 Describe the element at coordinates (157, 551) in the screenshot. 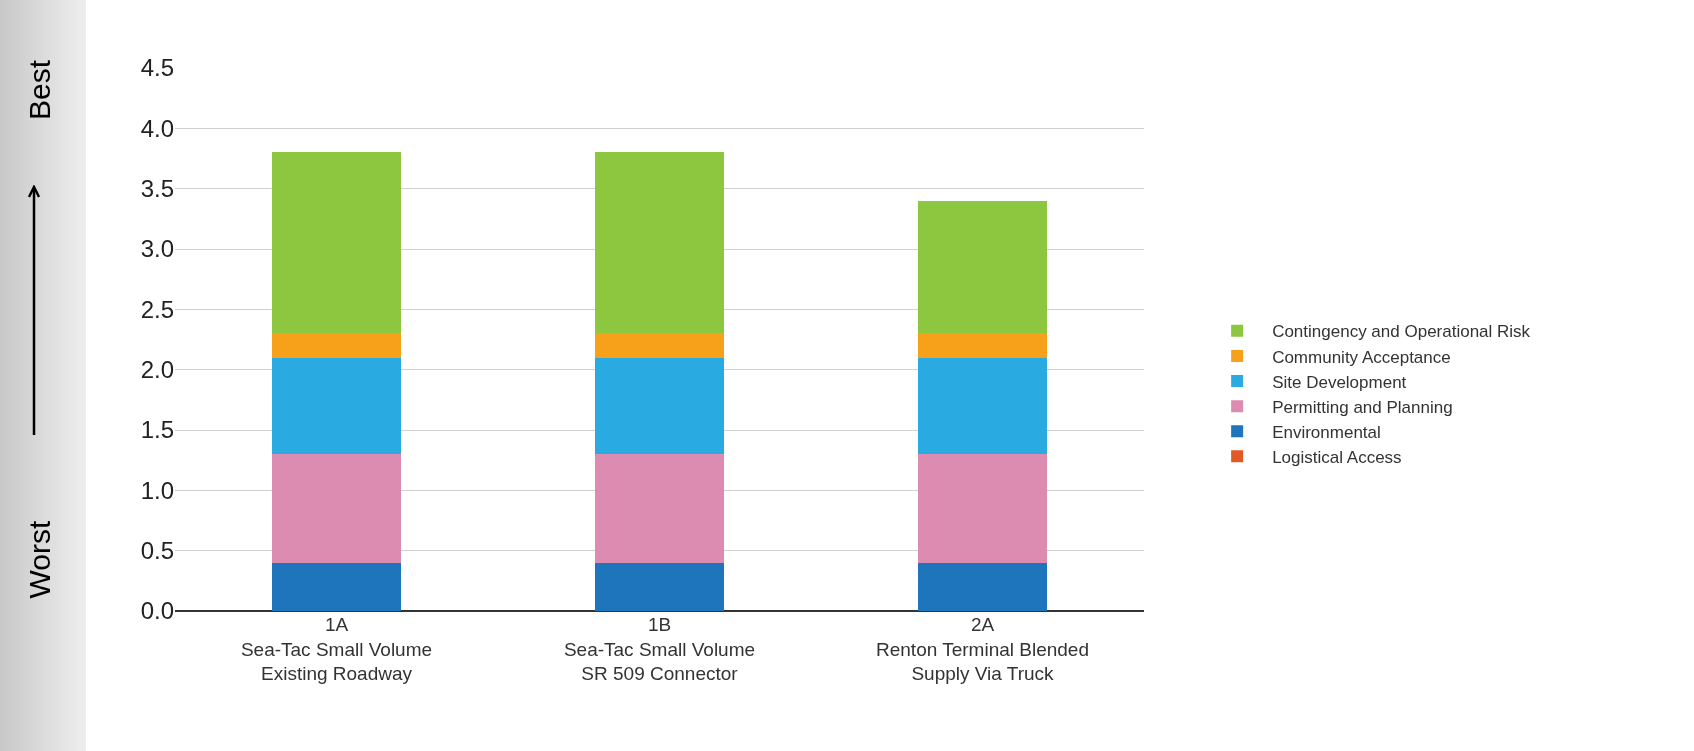

I see `y-tick-label: 0.5` at that location.